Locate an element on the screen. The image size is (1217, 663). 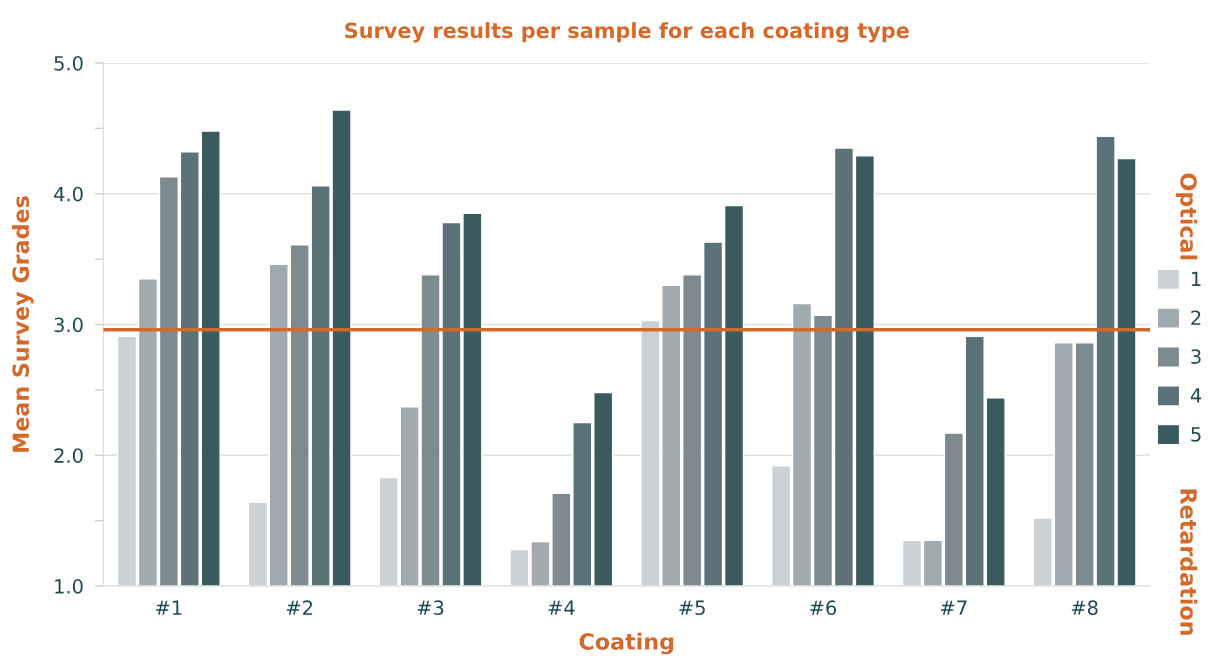
y-tick-label: 2.0 is located at coordinates (68, 455).